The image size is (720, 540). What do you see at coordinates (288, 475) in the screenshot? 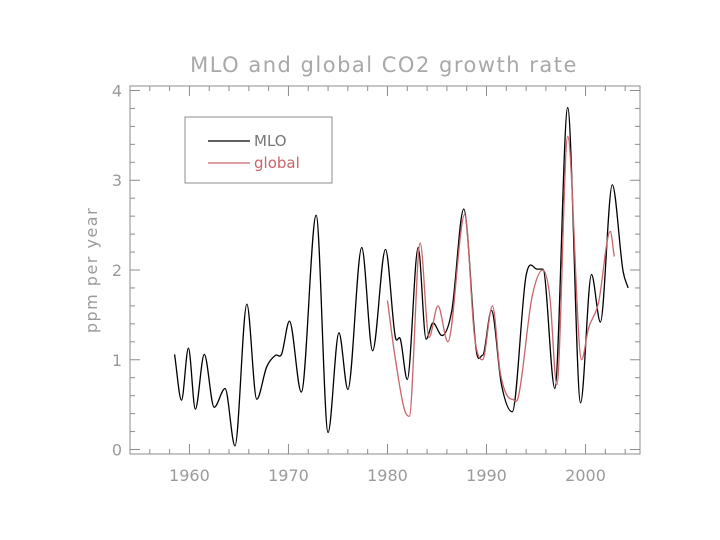
I see `x-tick-label: 1970` at bounding box center [288, 475].